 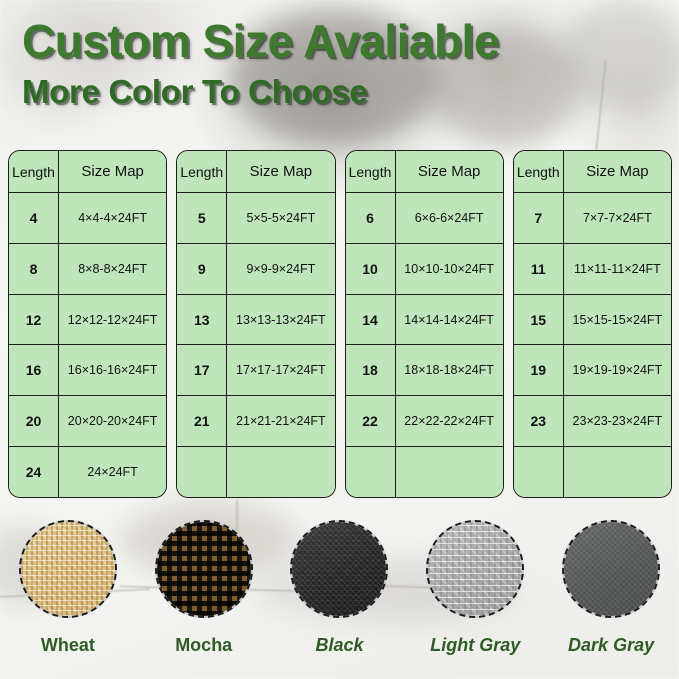 I want to click on color-label: Dark Gray, so click(x=611, y=645).